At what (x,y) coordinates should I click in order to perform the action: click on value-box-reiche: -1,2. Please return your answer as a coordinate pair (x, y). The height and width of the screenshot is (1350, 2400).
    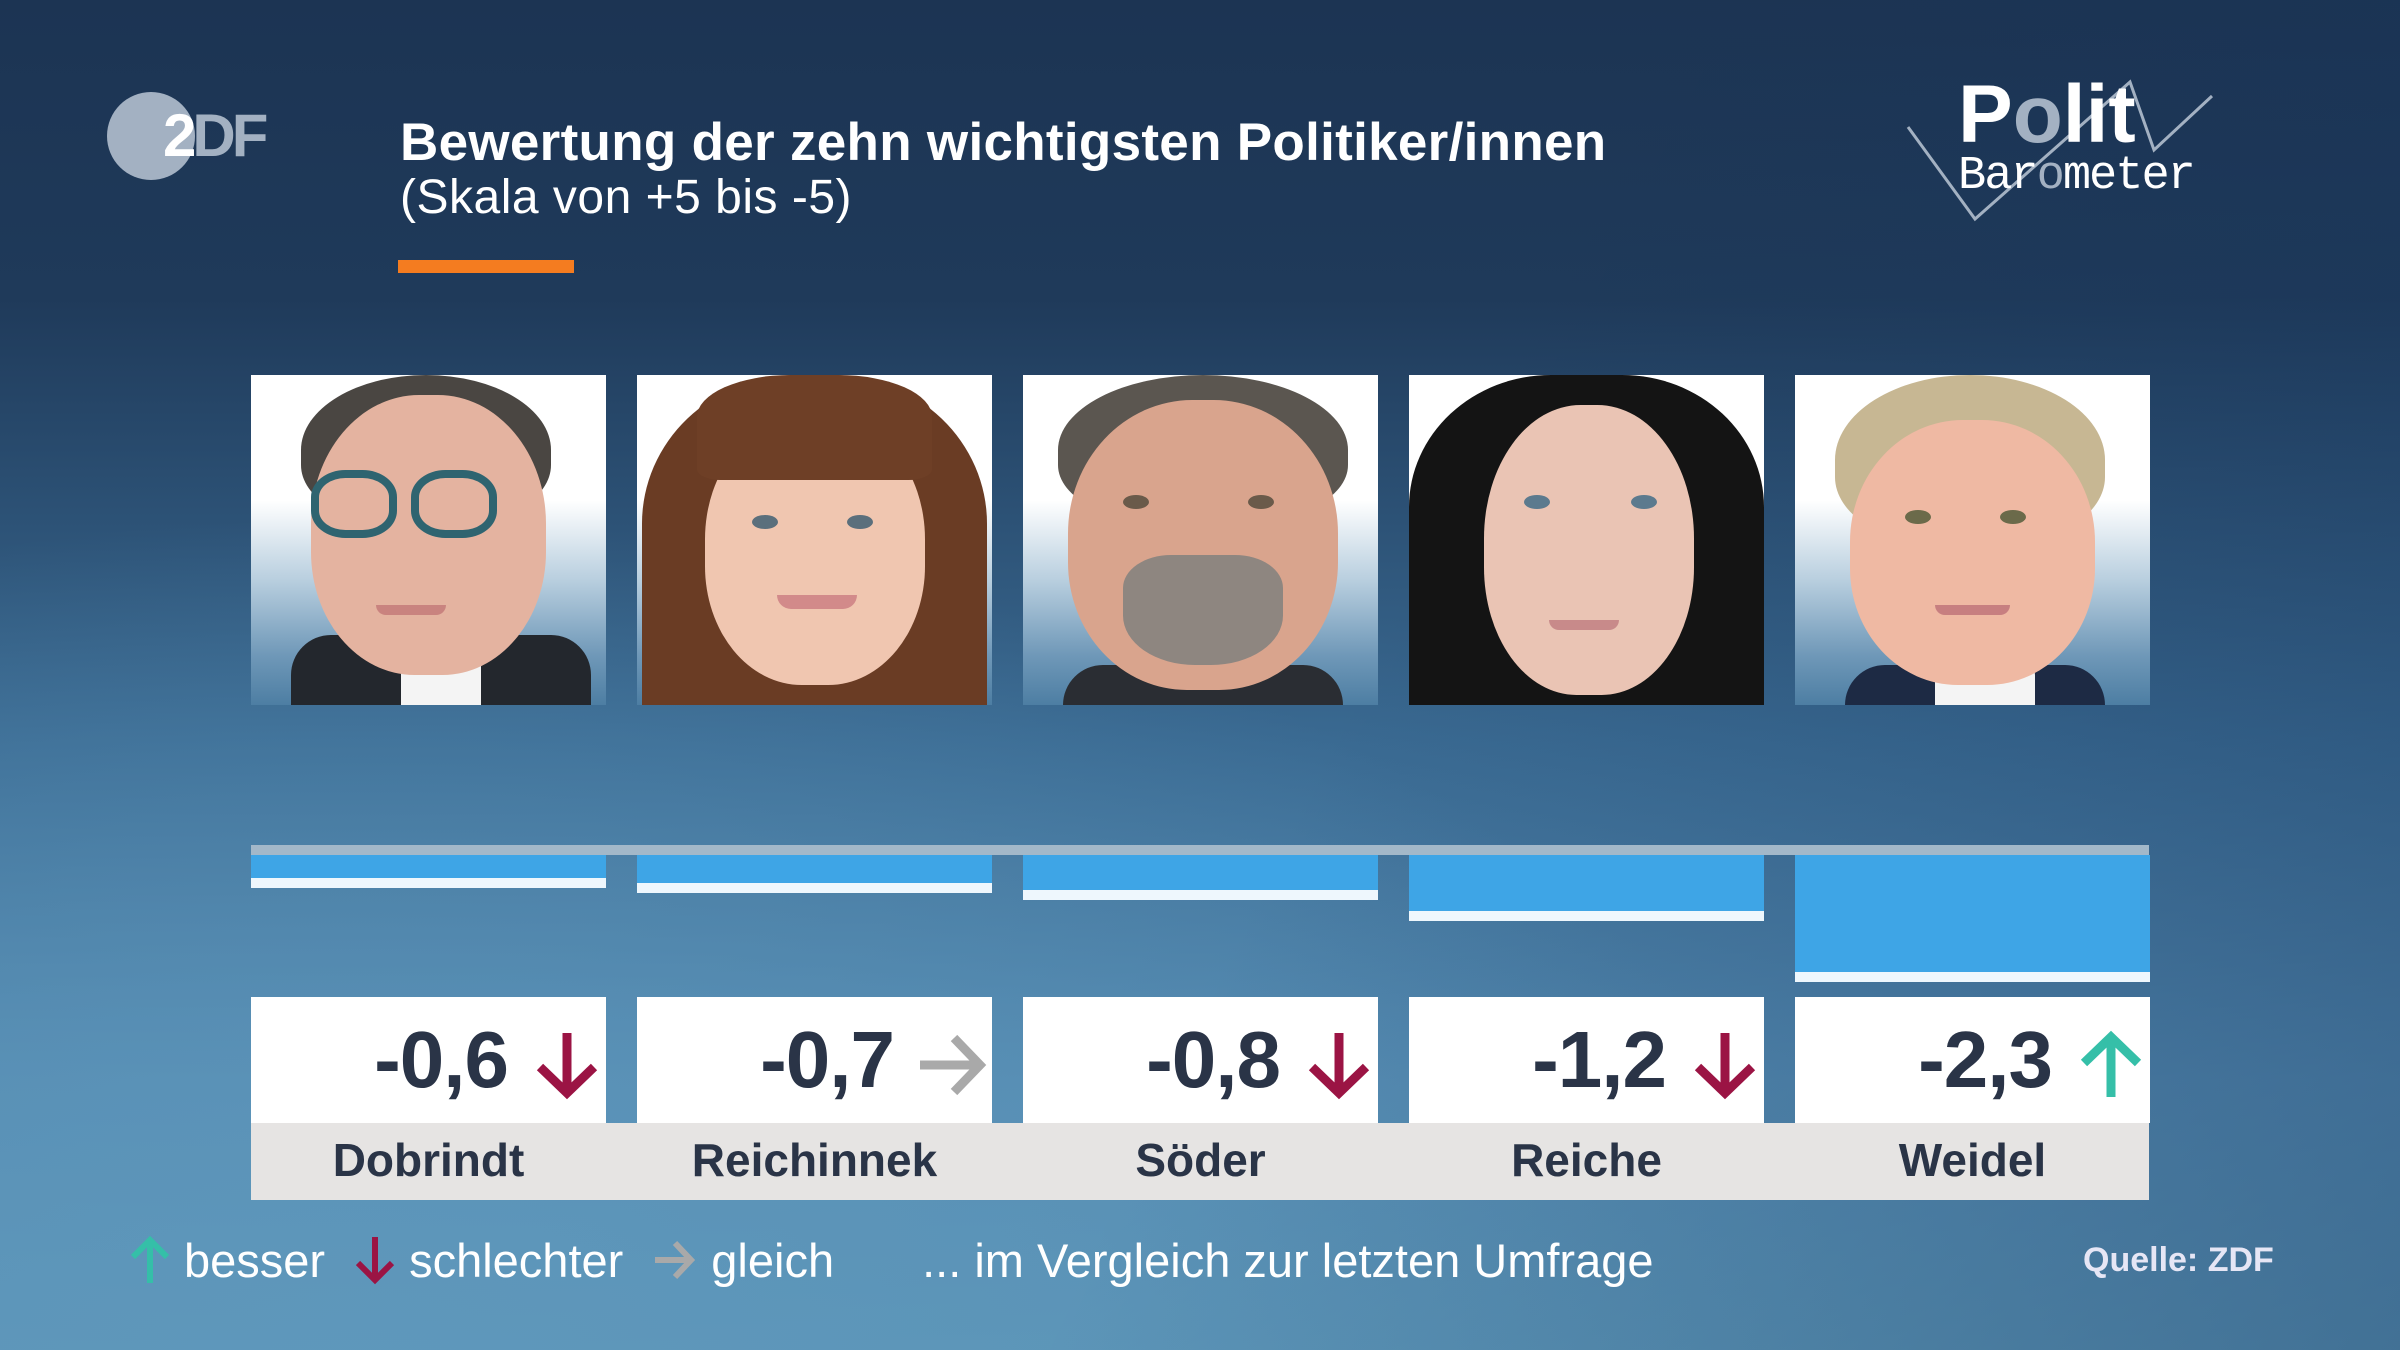
    Looking at the image, I should click on (1586, 1060).